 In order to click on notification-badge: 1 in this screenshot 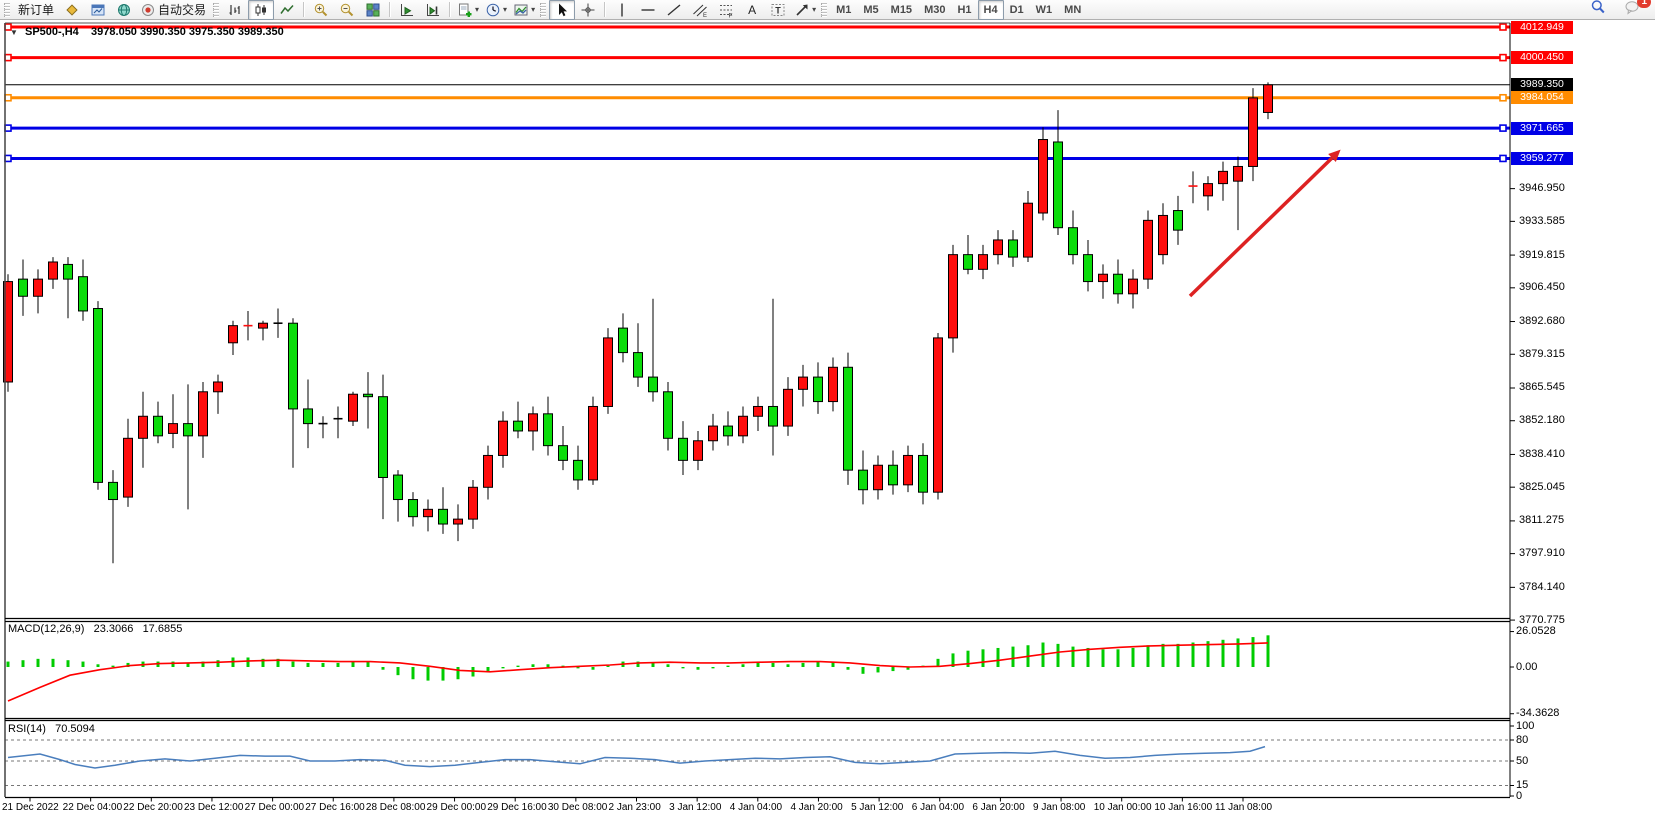, I will do `click(1644, 4)`.